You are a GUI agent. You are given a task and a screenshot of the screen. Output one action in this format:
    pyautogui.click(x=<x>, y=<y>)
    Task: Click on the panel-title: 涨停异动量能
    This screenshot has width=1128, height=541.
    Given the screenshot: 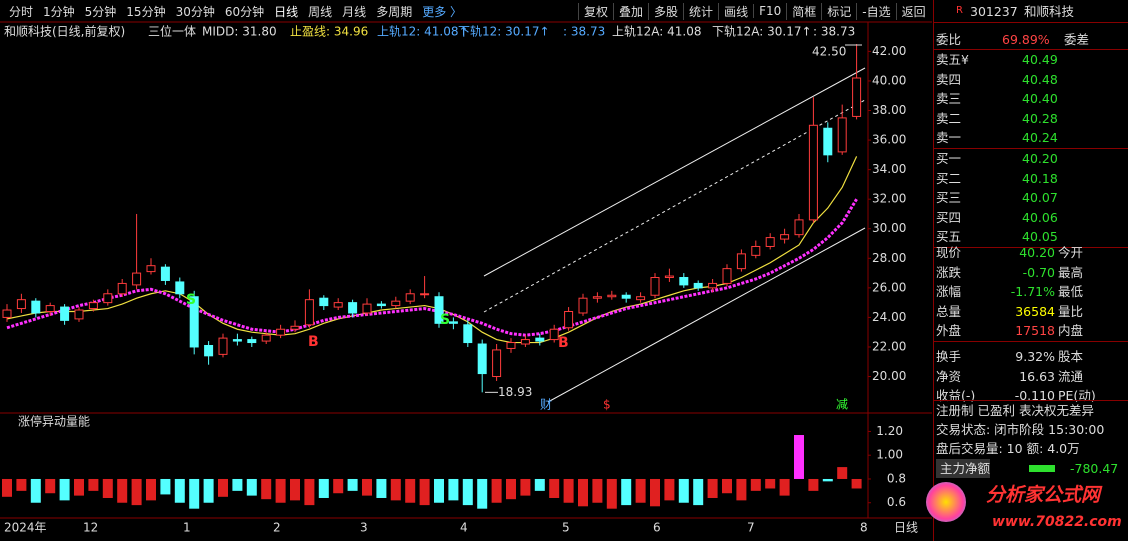 What is the action you would take?
    pyautogui.click(x=54, y=421)
    